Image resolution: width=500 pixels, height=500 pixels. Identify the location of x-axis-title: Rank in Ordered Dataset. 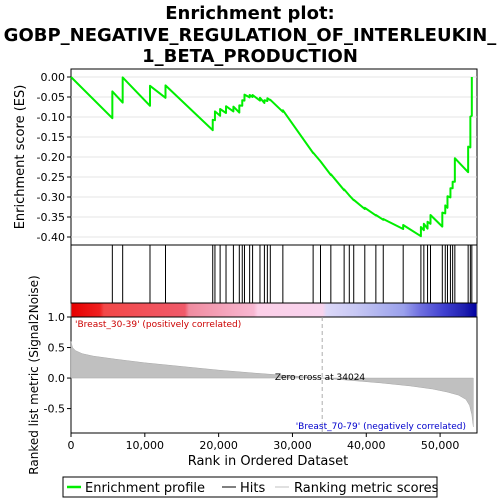
(268, 461).